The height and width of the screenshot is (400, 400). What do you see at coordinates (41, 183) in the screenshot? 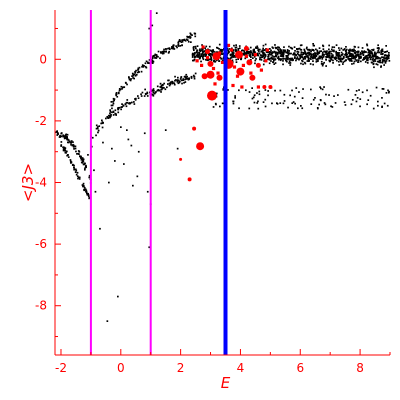
I see `y-tick-label: -4` at bounding box center [41, 183].